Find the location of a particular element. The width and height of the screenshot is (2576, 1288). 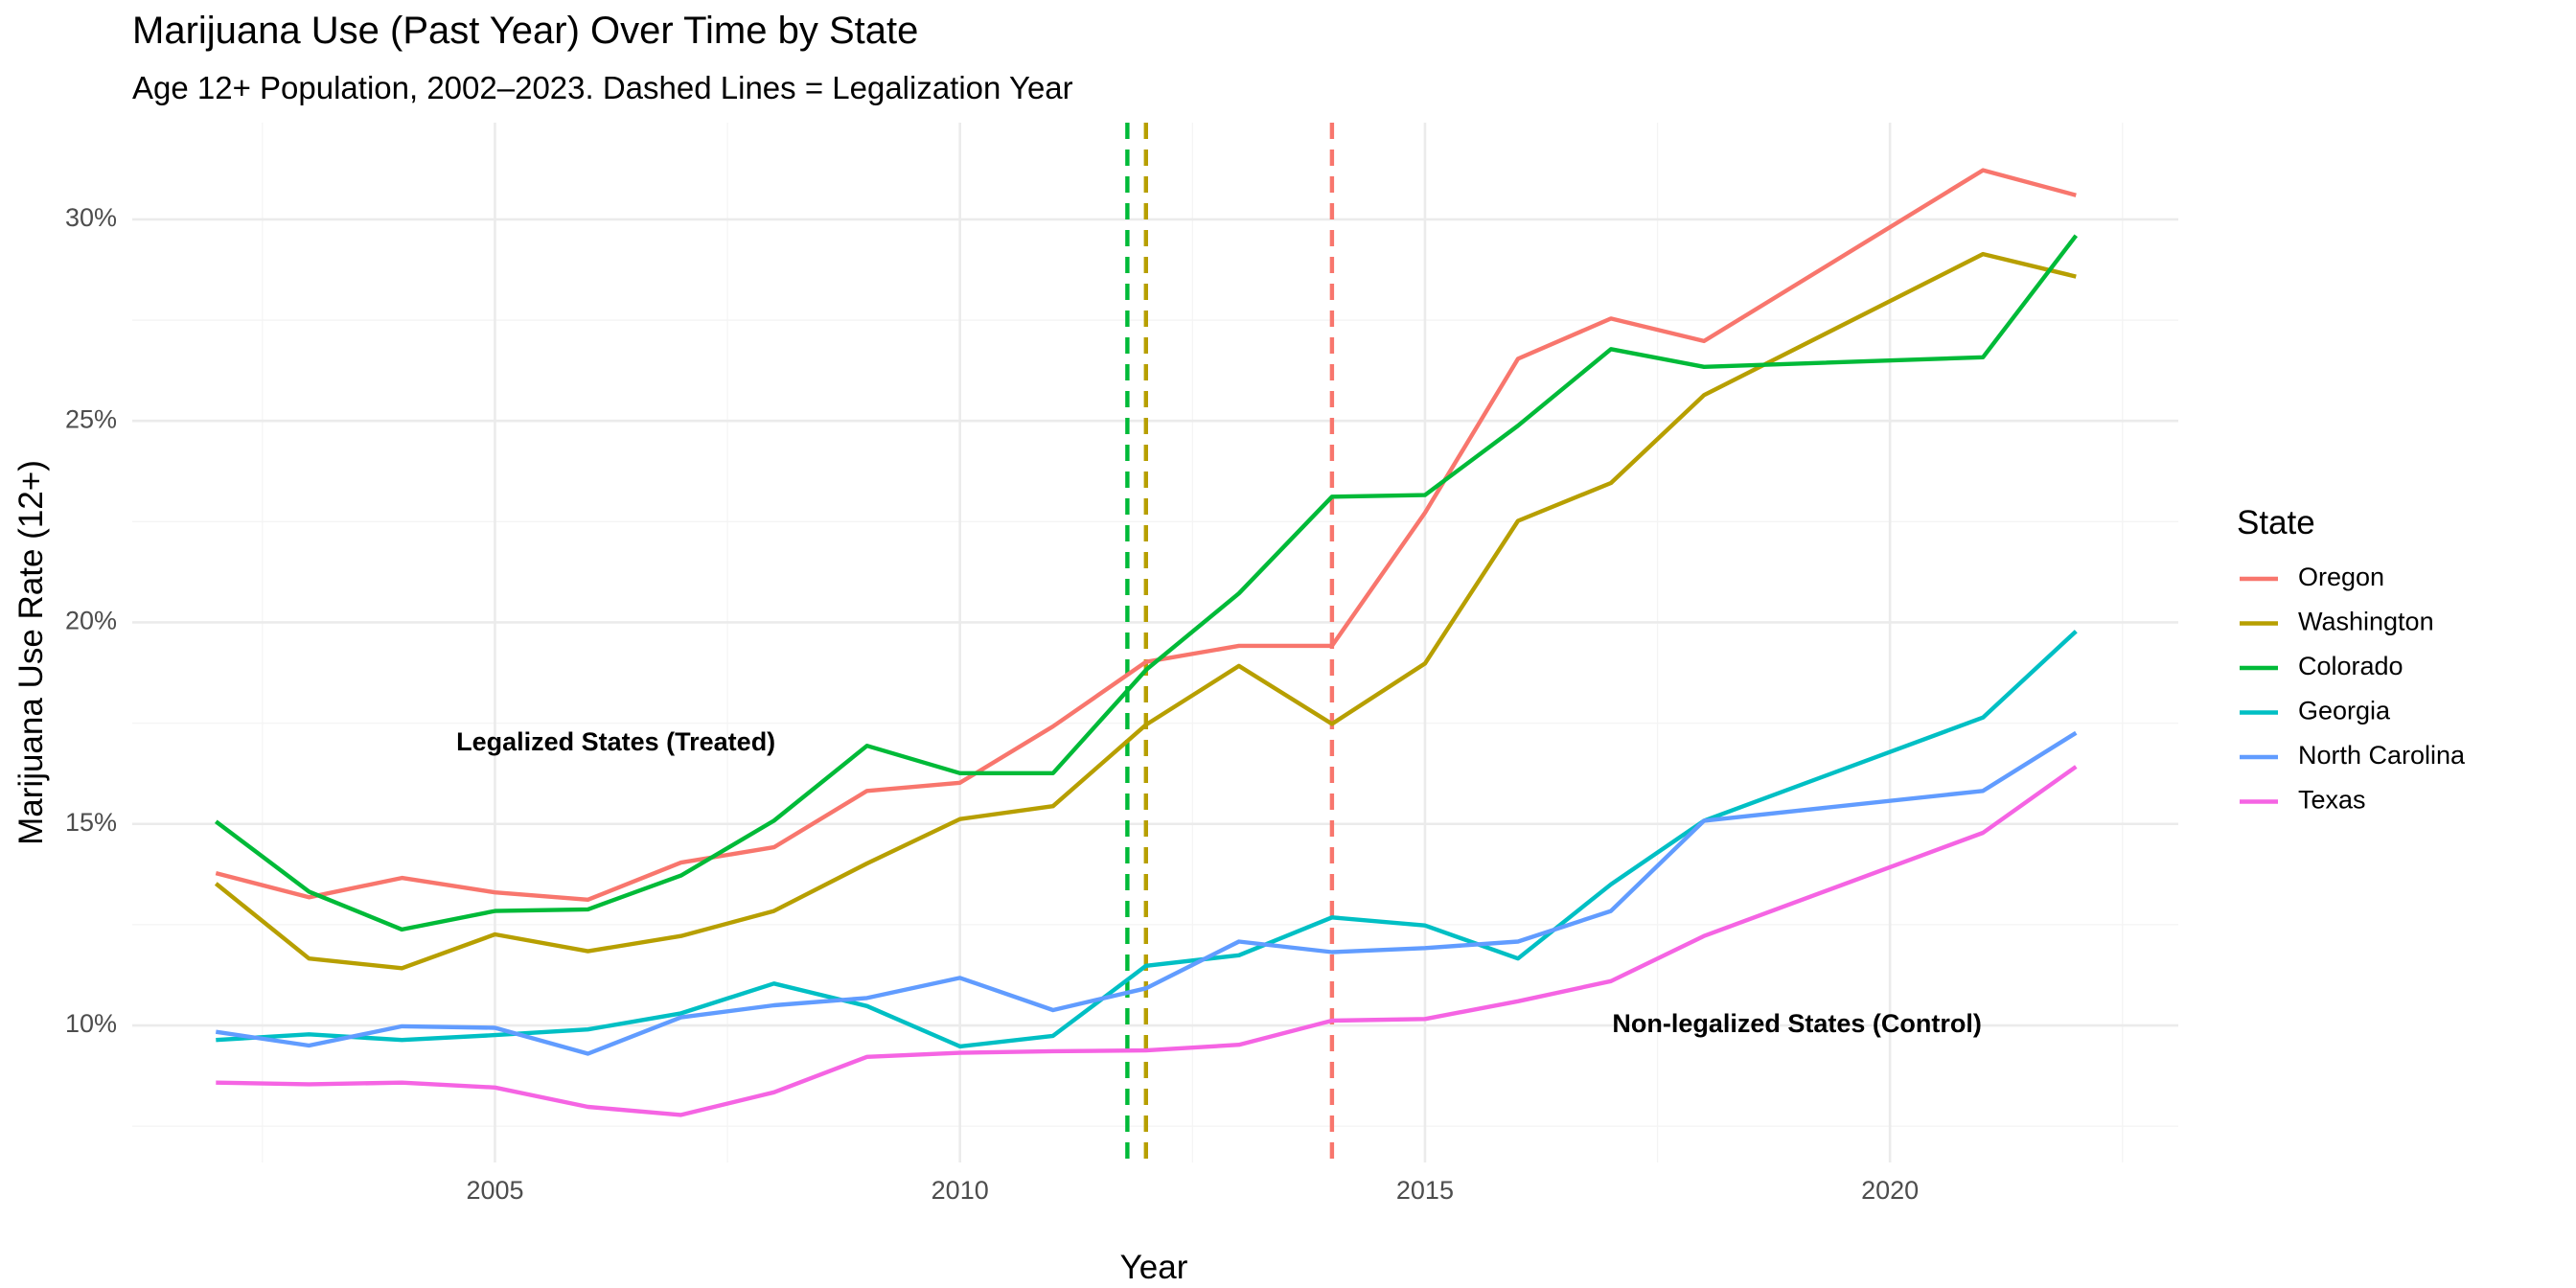

legend-label-north-carolina: North Carolina is located at coordinates (2382, 755).